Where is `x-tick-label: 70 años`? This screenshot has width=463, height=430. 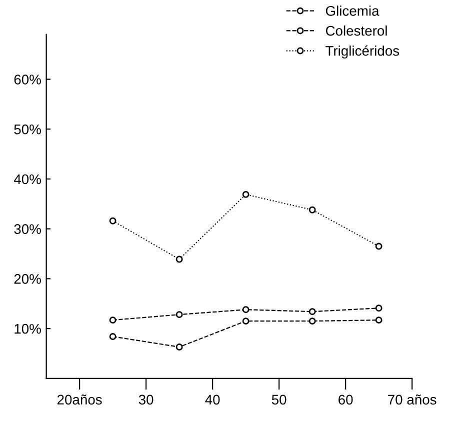
x-tick-label: 70 años is located at coordinates (412, 399).